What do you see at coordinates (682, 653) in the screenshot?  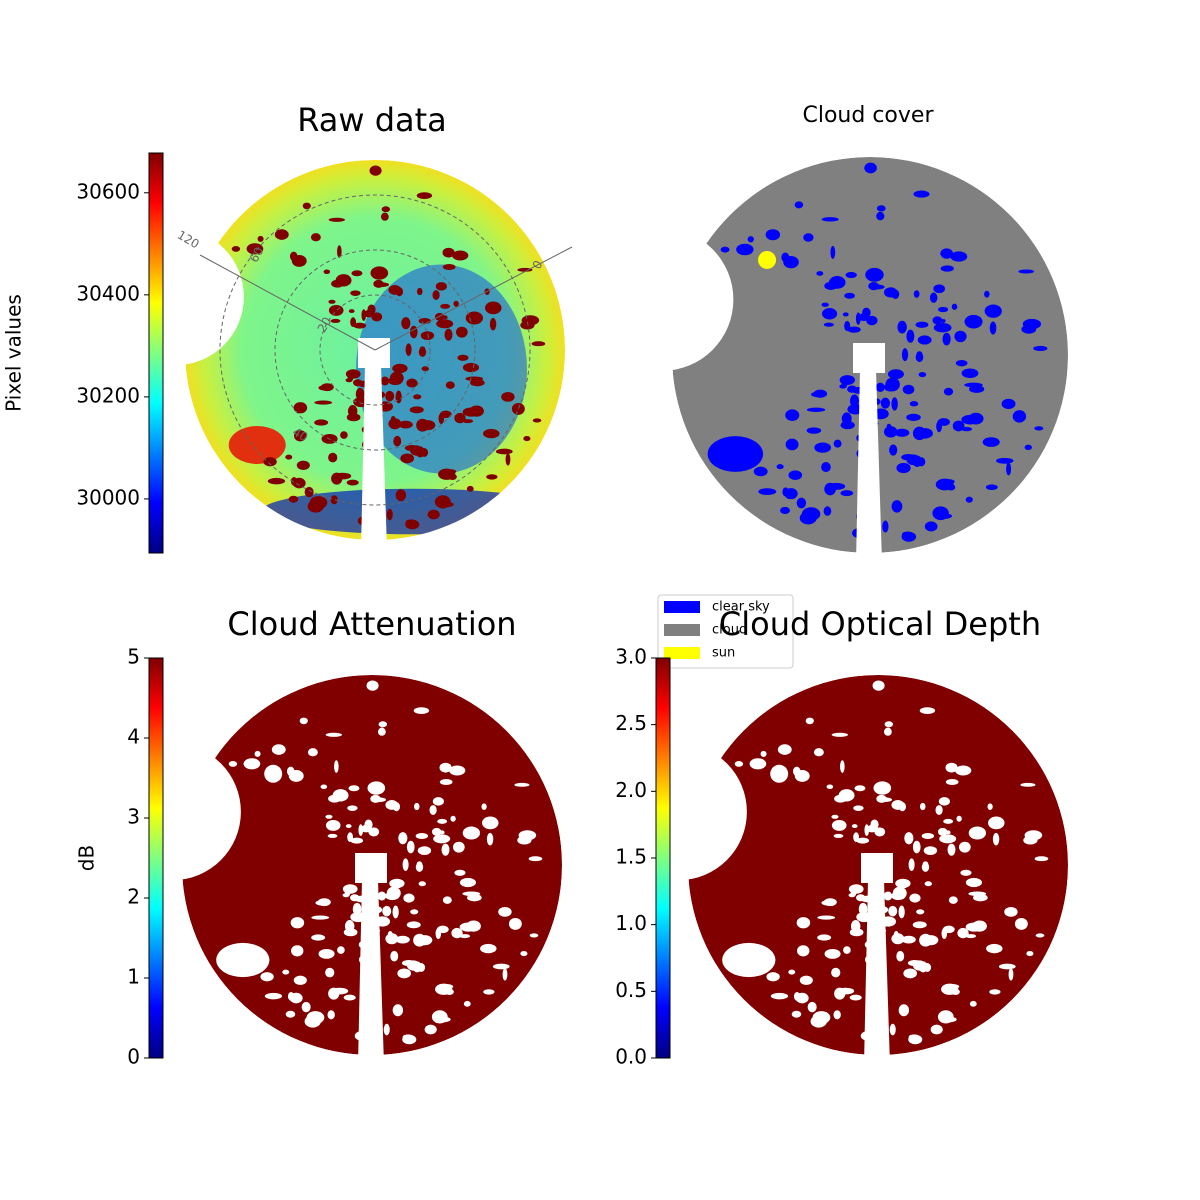 I see `legend-swatch` at bounding box center [682, 653].